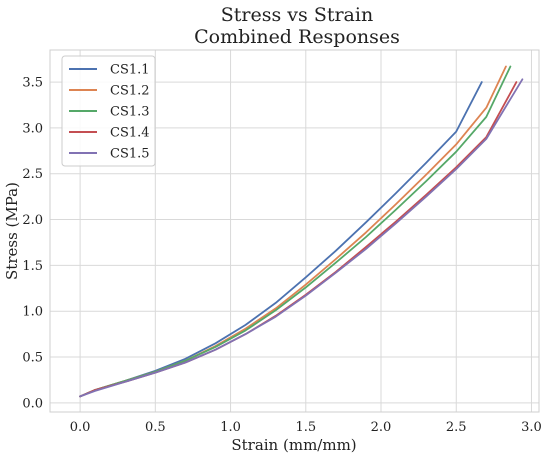 Image resolution: width=550 pixels, height=458 pixels. I want to click on legend: CS1.1 CS1.2 CS1.3 CS1.4 CS1.5, so click(108, 111).